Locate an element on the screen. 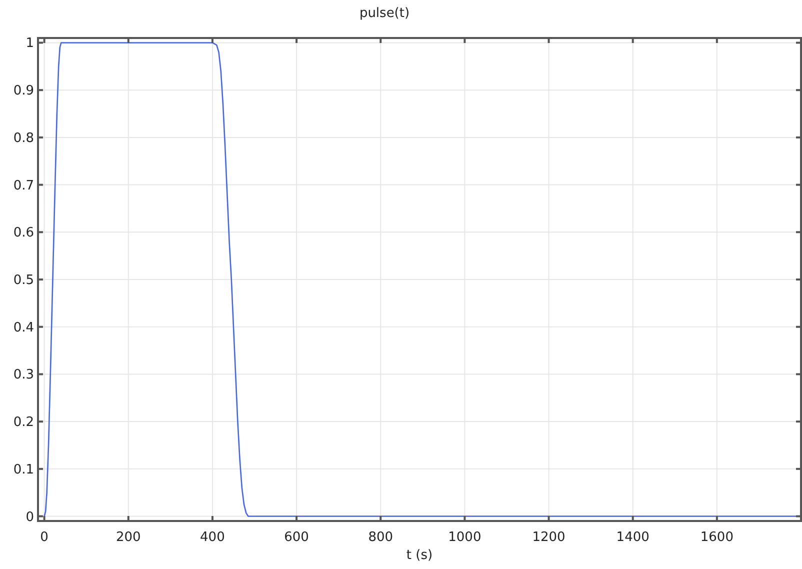 This screenshot has height=569, width=802. x-tick-label: 1400 is located at coordinates (633, 537).